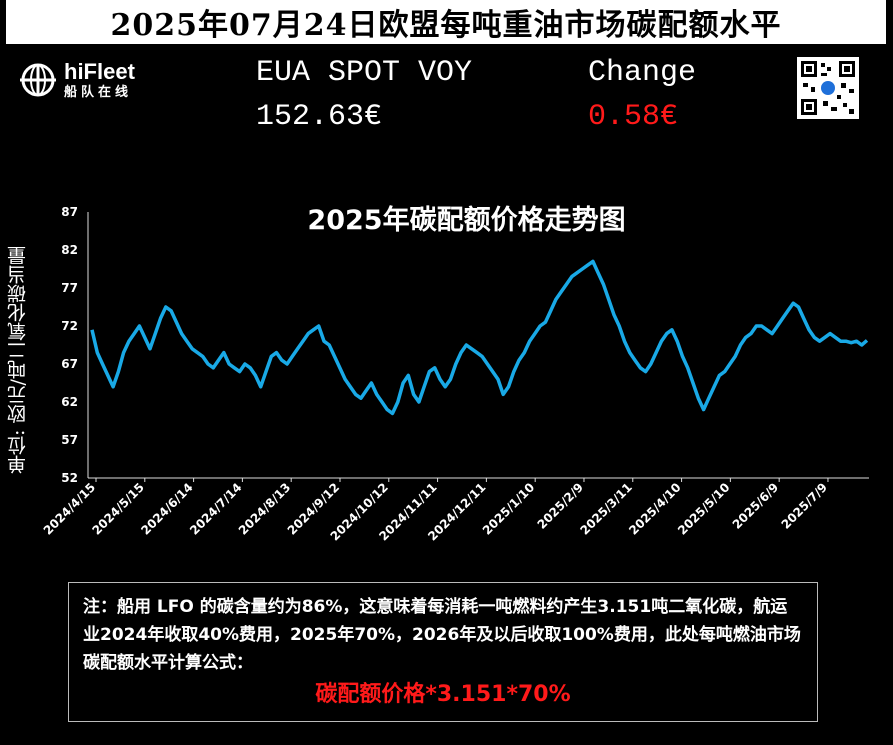 This screenshot has height=745, width=893. Describe the element at coordinates (805, 506) in the screenshot. I see `x-tick-label: 2025/7/9` at that location.